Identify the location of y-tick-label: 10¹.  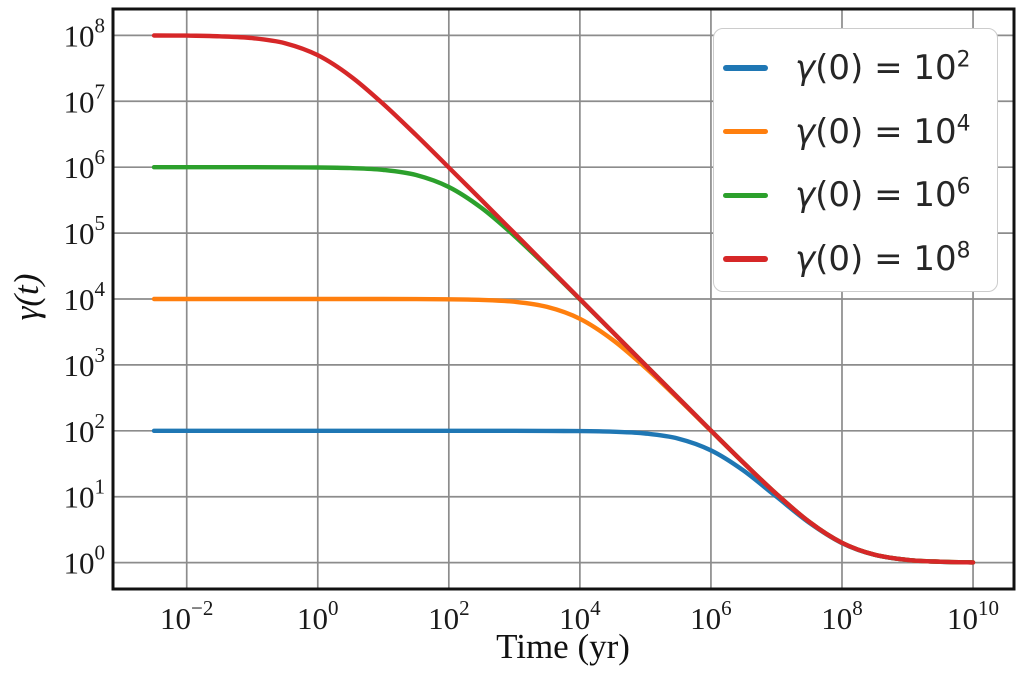
(85, 495).